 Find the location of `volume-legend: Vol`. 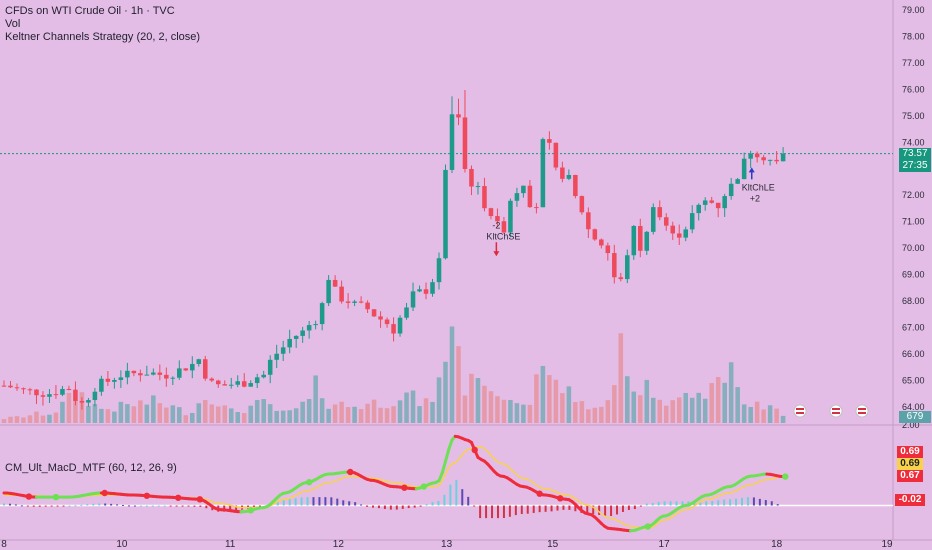

volume-legend: Vol is located at coordinates (13, 24).